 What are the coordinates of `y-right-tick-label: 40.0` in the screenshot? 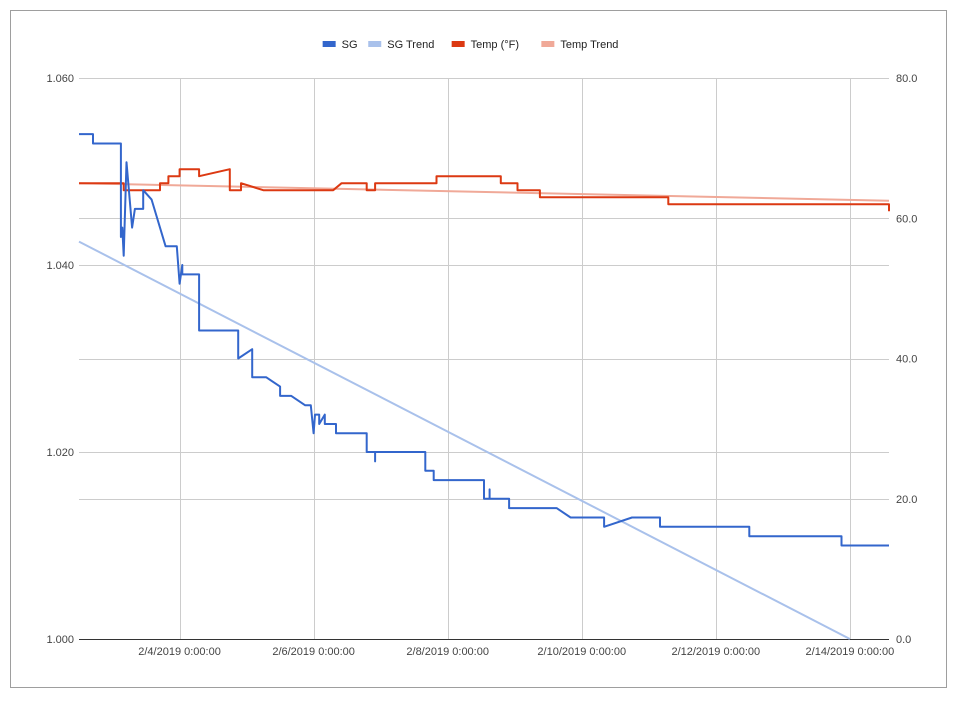 It's located at (906, 360).